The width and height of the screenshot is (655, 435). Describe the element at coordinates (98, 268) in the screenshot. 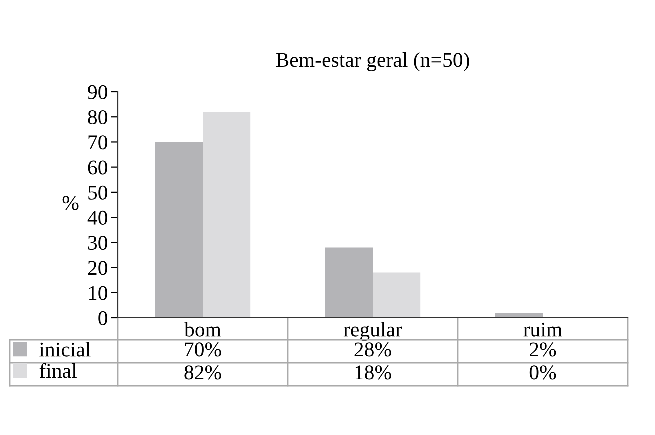

I see `y-tick-label: 20` at that location.